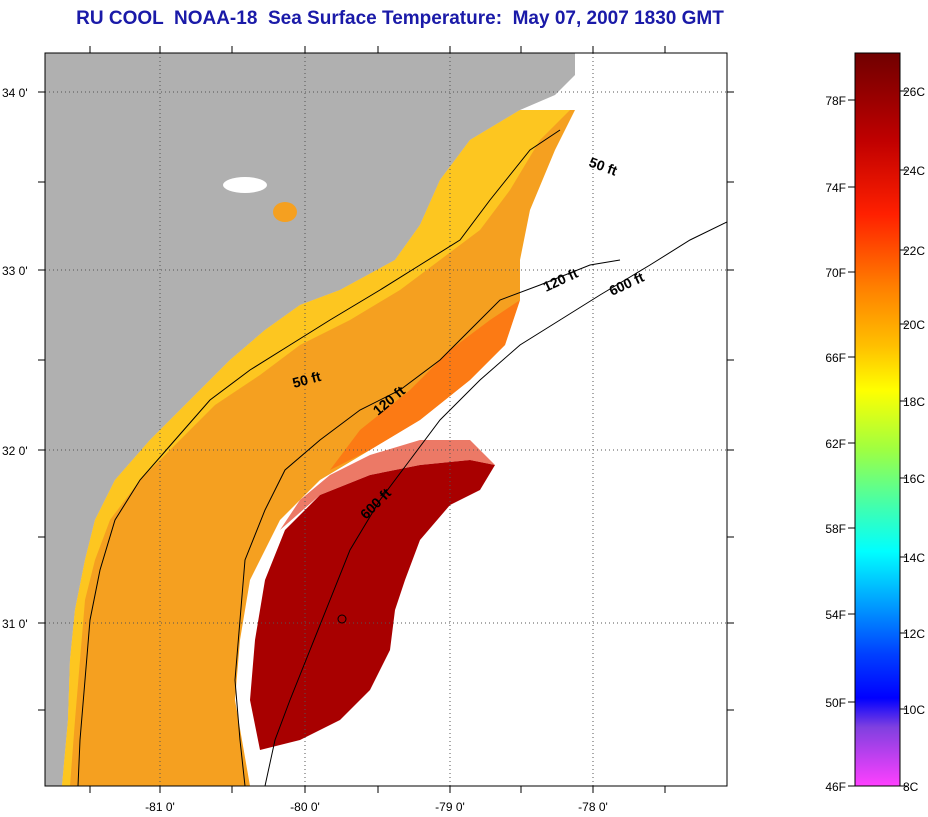 Image resolution: width=928 pixels, height=817 pixels. What do you see at coordinates (914, 251) in the screenshot?
I see `cb-label-22c: 22C` at bounding box center [914, 251].